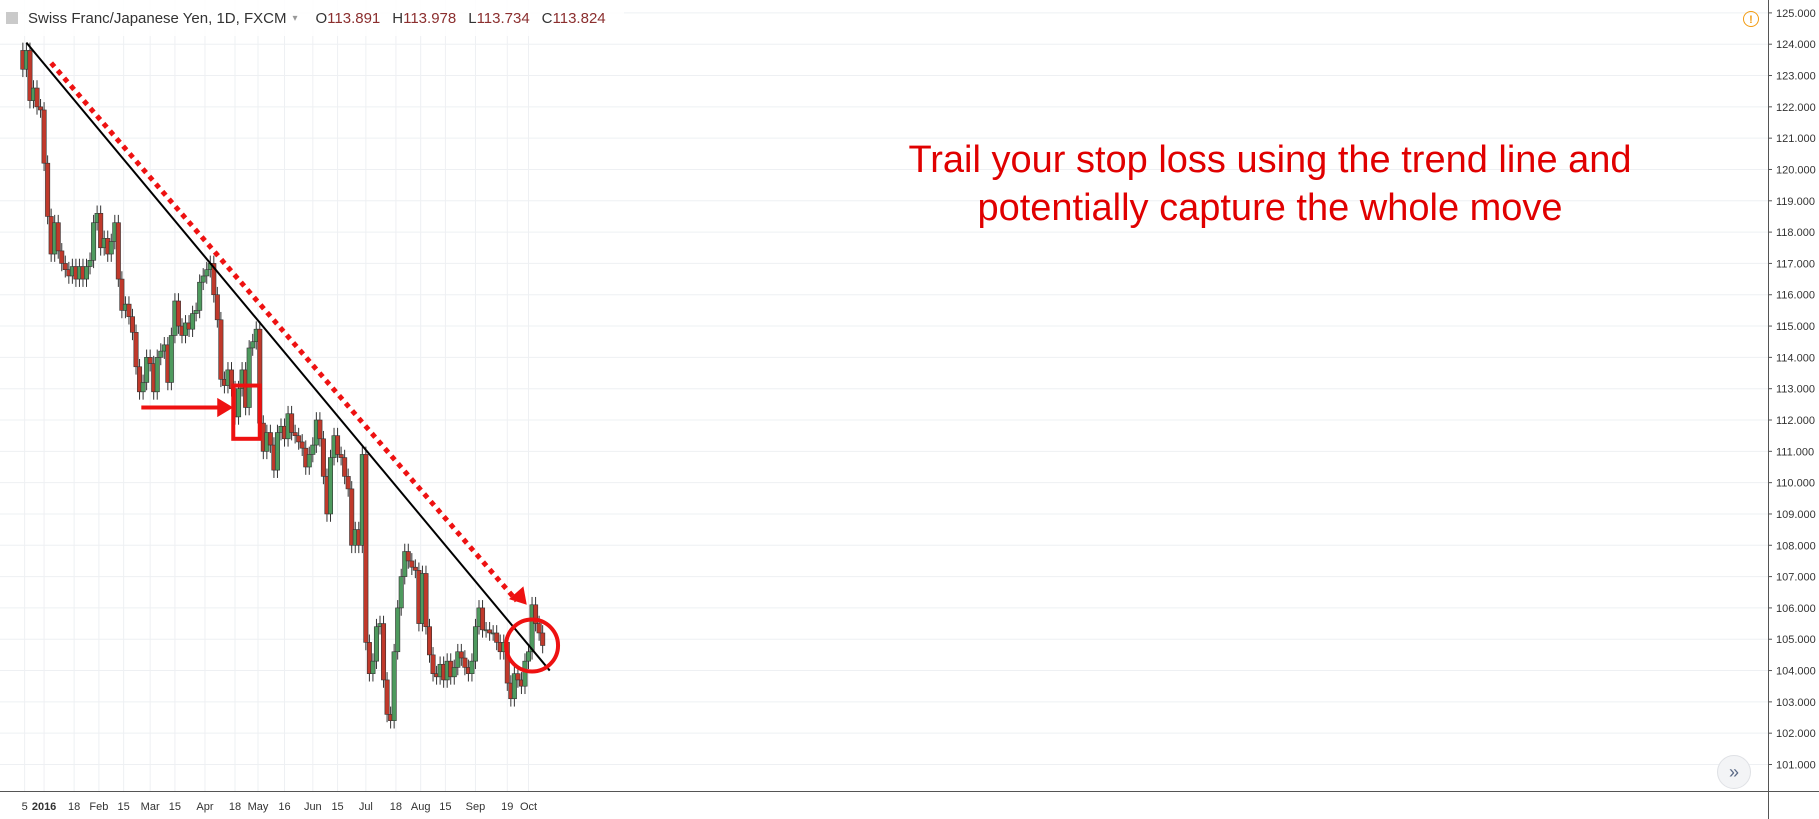  What do you see at coordinates (424, 18) in the screenshot?
I see `ohlc-high: H113.978` at bounding box center [424, 18].